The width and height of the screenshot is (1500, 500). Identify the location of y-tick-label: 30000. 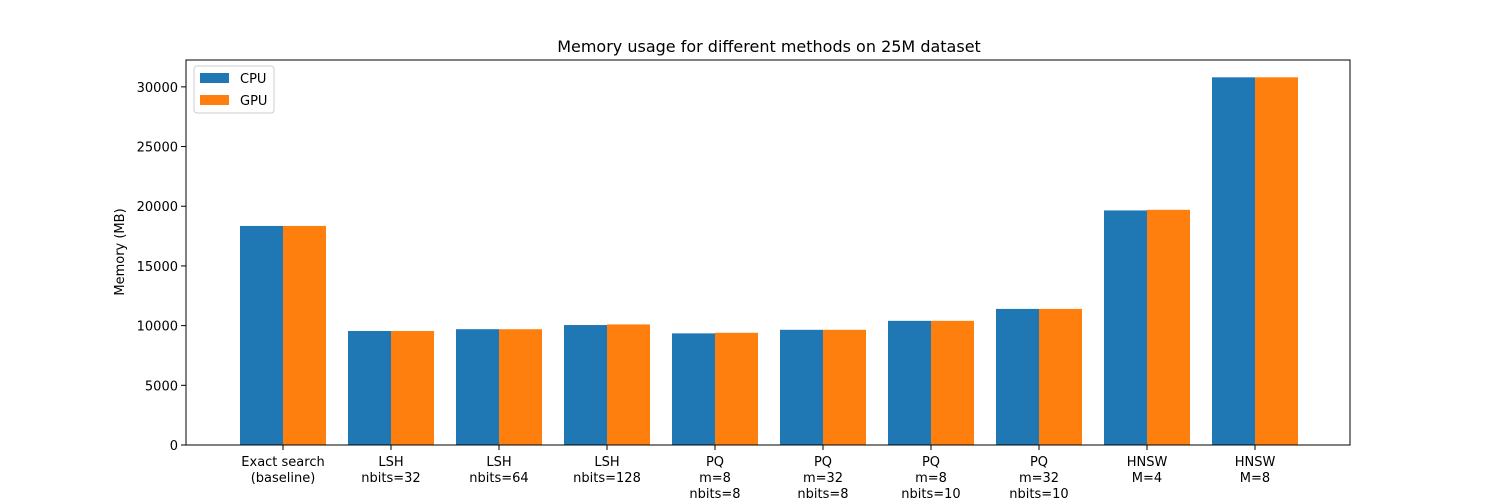
(157, 88).